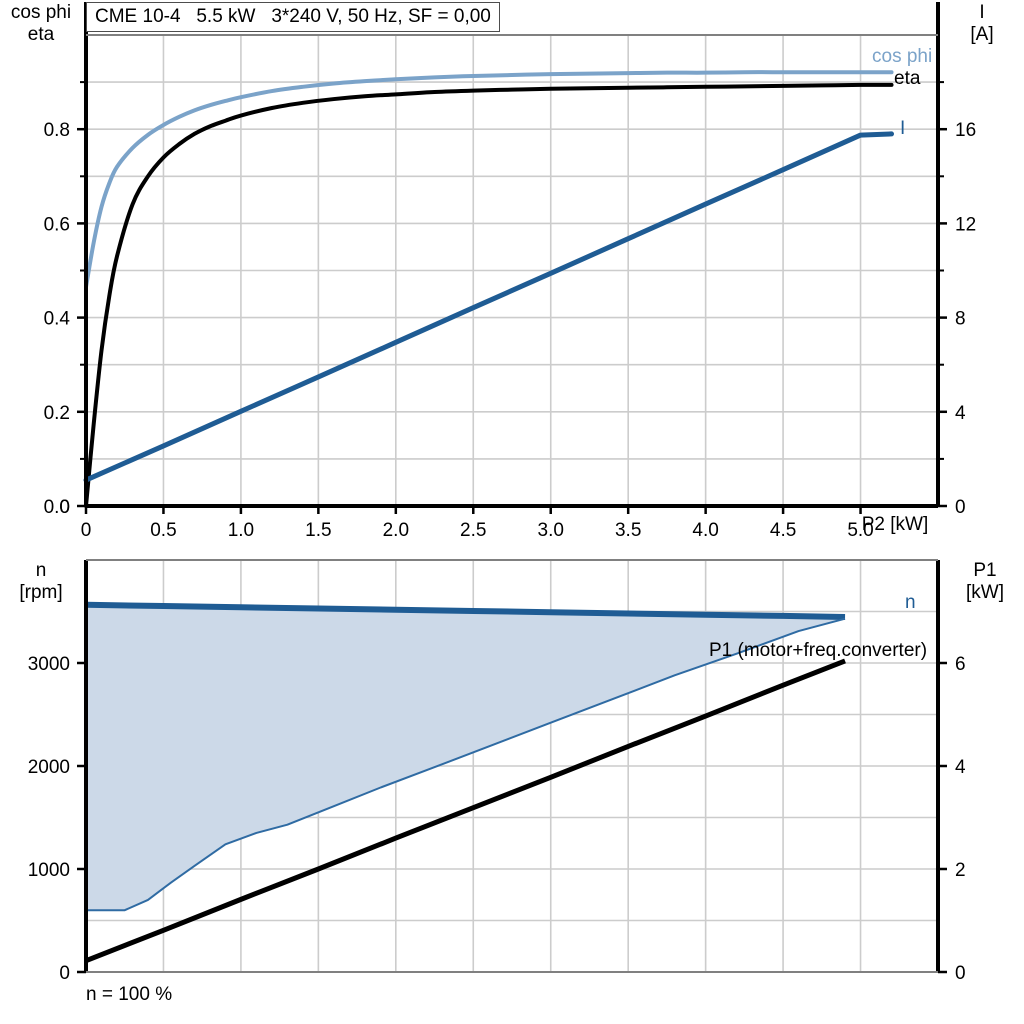 This screenshot has height=1024, width=1024. Describe the element at coordinates (982, 34) in the screenshot. I see `top-right-axis-title-line2: [A]` at that location.